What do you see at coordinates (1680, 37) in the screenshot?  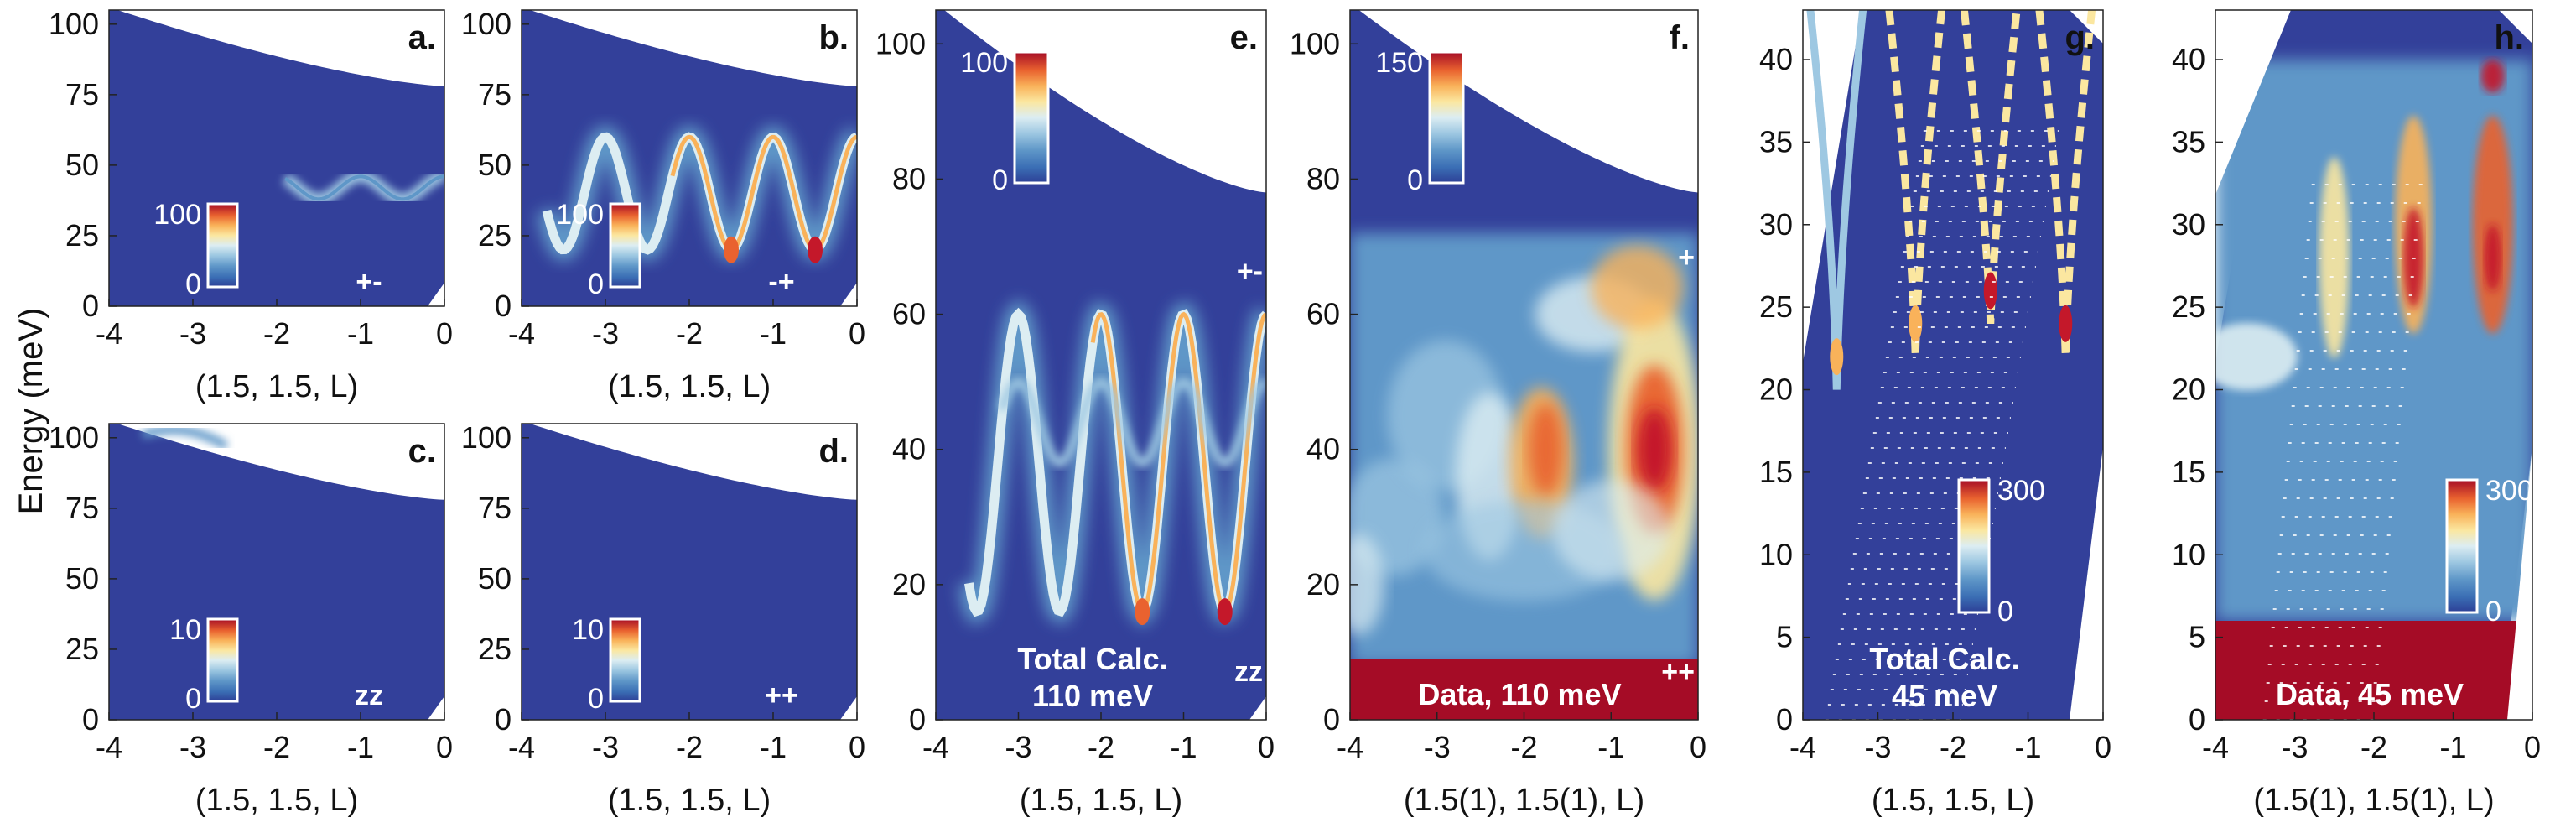 I see `panel-label: f.` at bounding box center [1680, 37].